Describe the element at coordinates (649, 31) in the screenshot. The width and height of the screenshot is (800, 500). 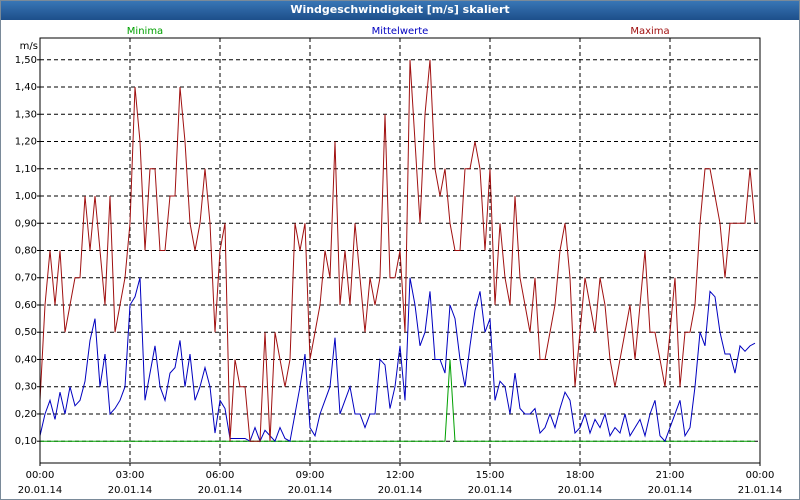
I see `legend-entry: Maxima` at that location.